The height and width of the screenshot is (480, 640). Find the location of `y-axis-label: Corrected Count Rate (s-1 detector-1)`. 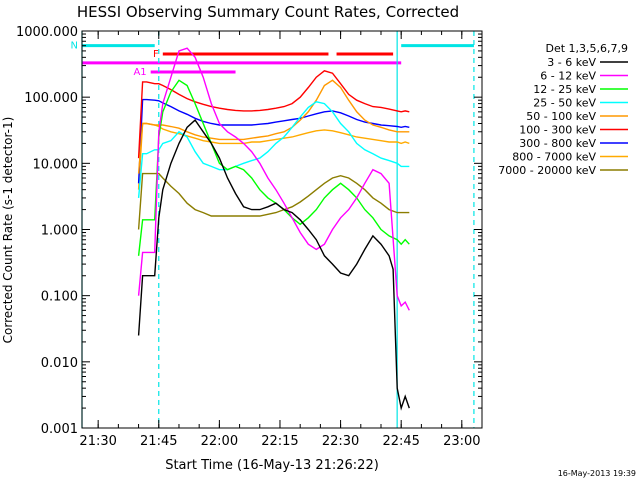

y-axis-label: Corrected Count Rate (s-1 detector-1) is located at coordinates (8, 230).